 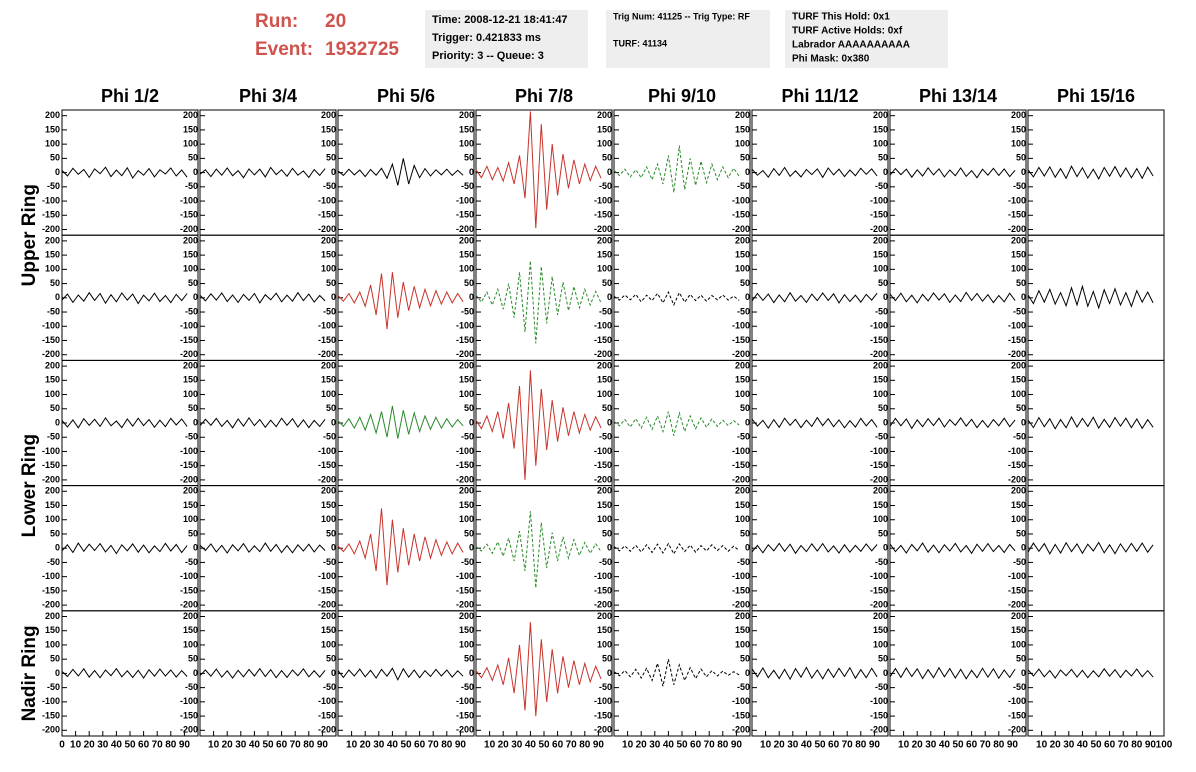 I want to click on x-tick-label: 40, so click(x=669, y=745).